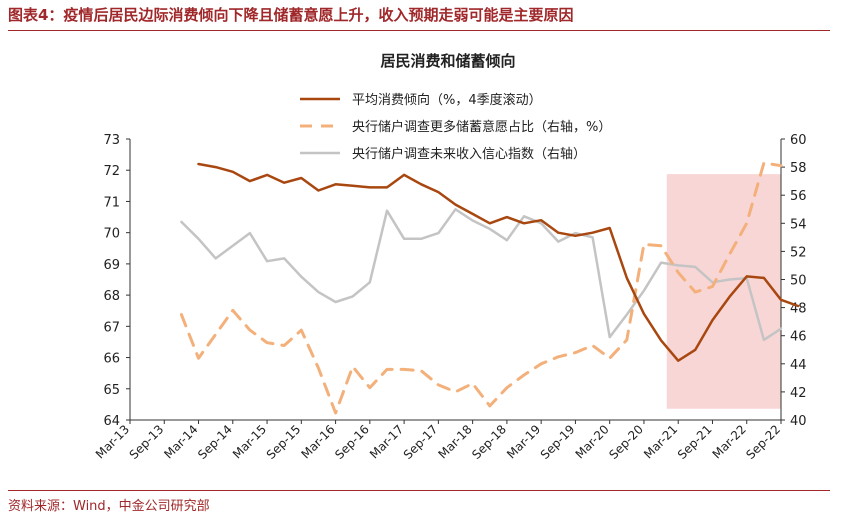 This screenshot has width=865, height=522. What do you see at coordinates (592, 441) in the screenshot?
I see `x-tick-label: Mar-20` at bounding box center [592, 441].